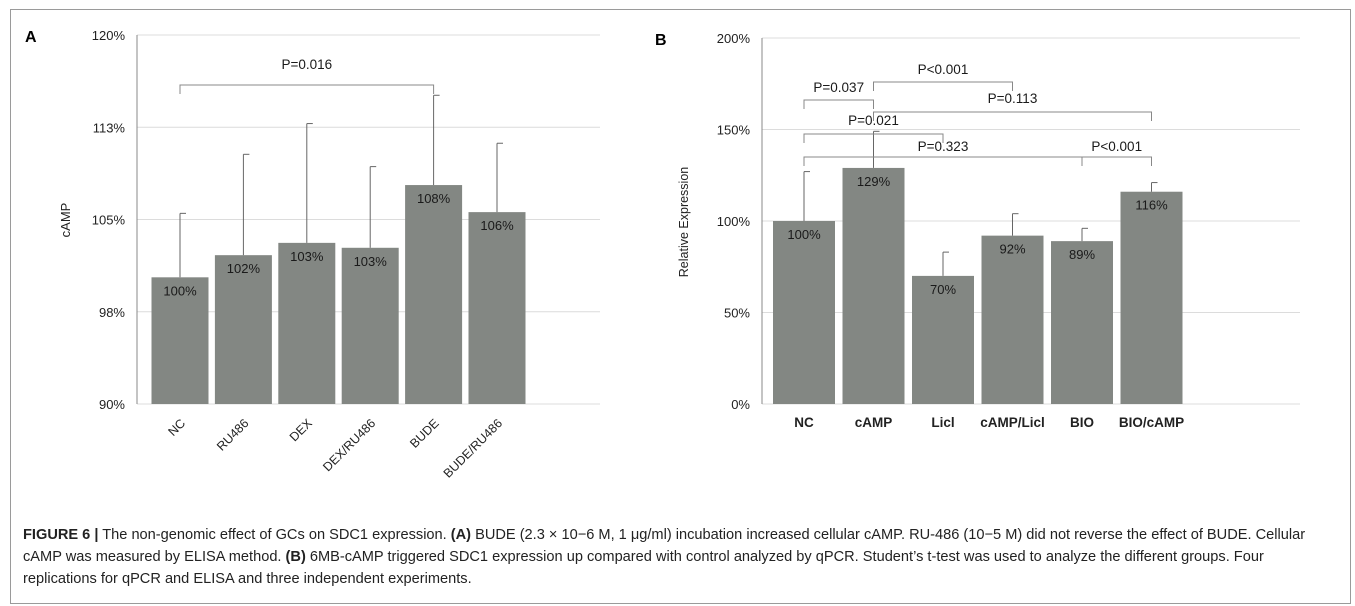 This screenshot has width=1355, height=606. I want to click on panel-a-value-label: 100%, so click(180, 290).